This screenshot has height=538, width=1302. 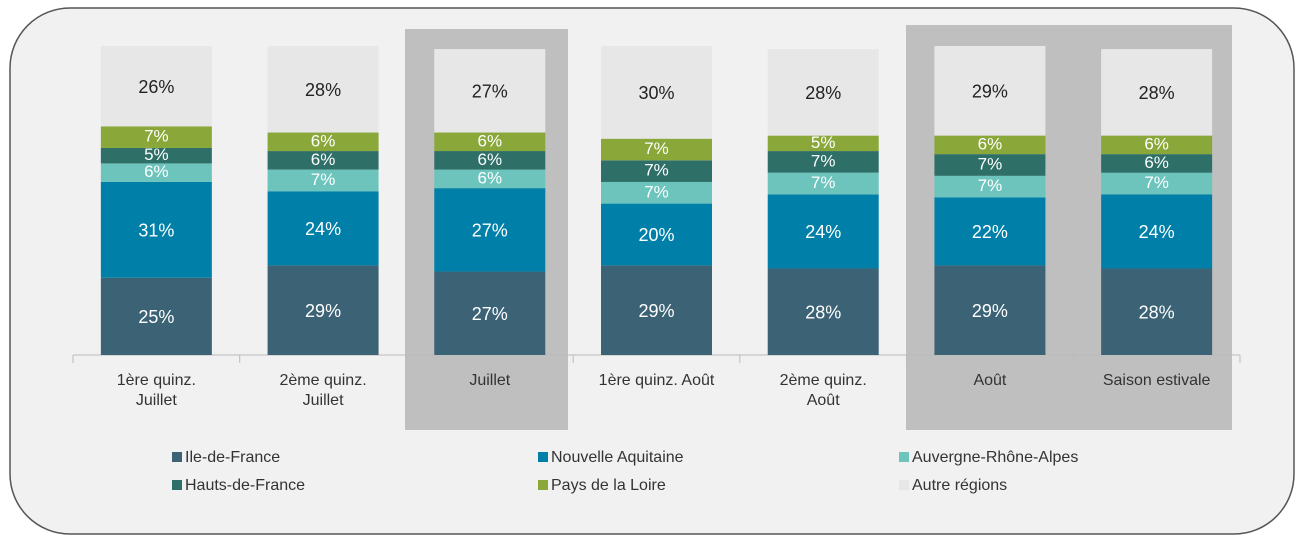 I want to click on legend-label: Ile-de-France, so click(x=233, y=457).